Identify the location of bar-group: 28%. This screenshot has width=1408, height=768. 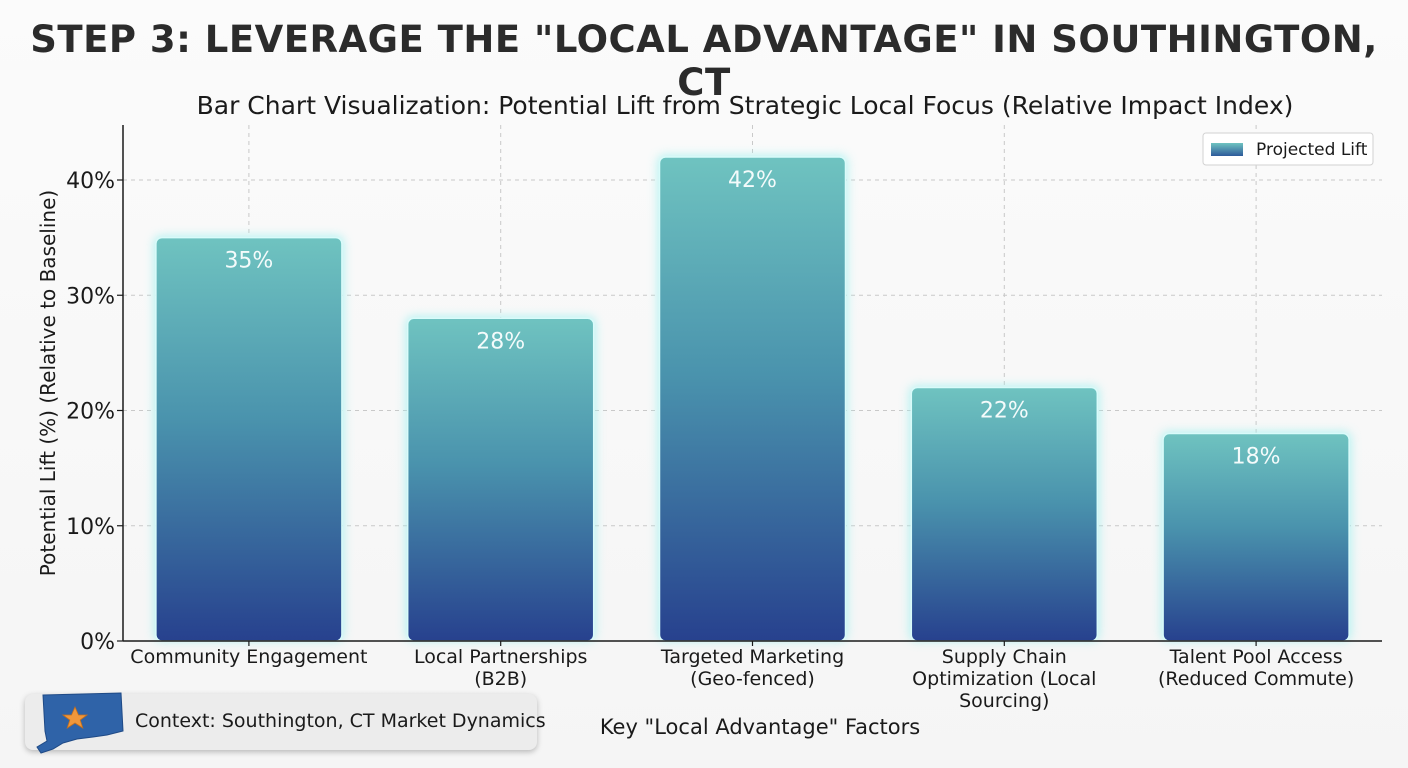
(500, 479).